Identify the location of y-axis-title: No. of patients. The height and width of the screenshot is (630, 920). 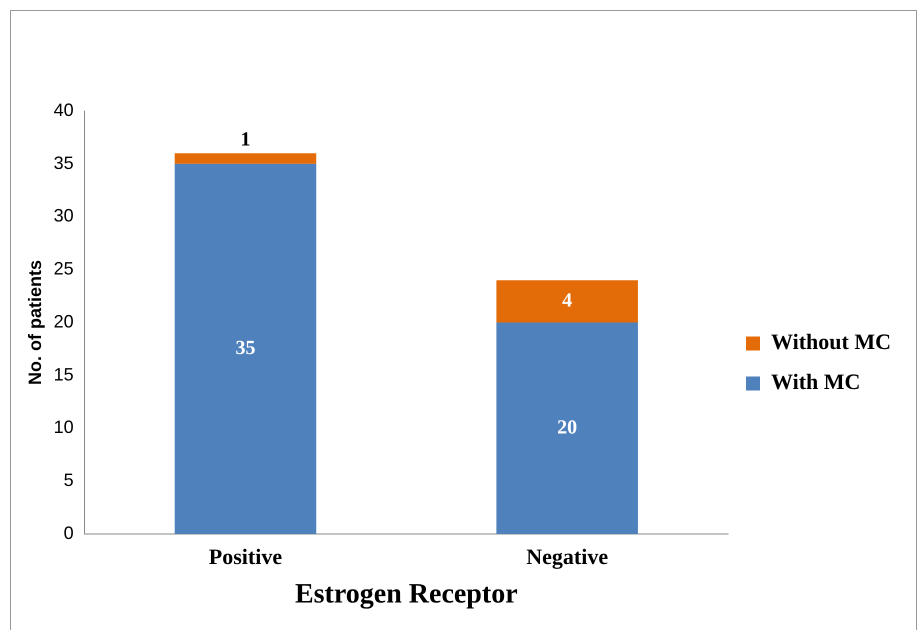
(34, 322).